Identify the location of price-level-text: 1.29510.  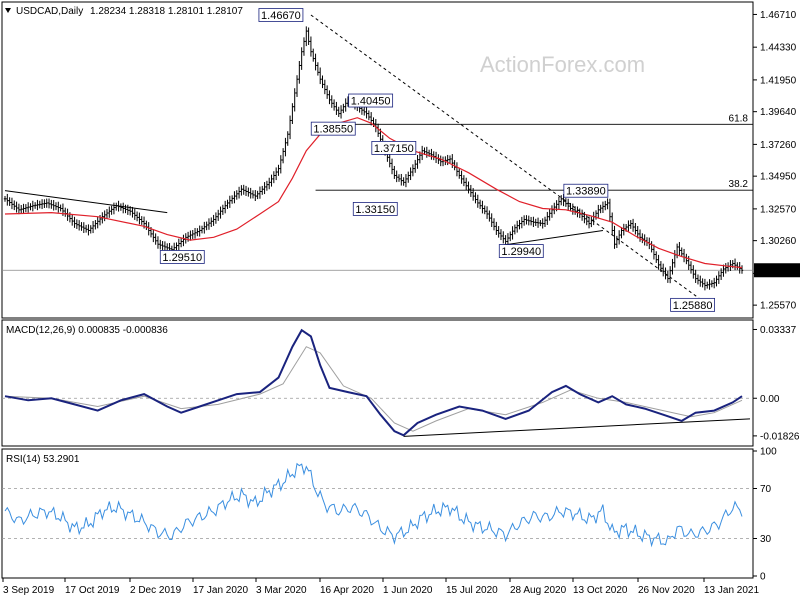
(182, 258).